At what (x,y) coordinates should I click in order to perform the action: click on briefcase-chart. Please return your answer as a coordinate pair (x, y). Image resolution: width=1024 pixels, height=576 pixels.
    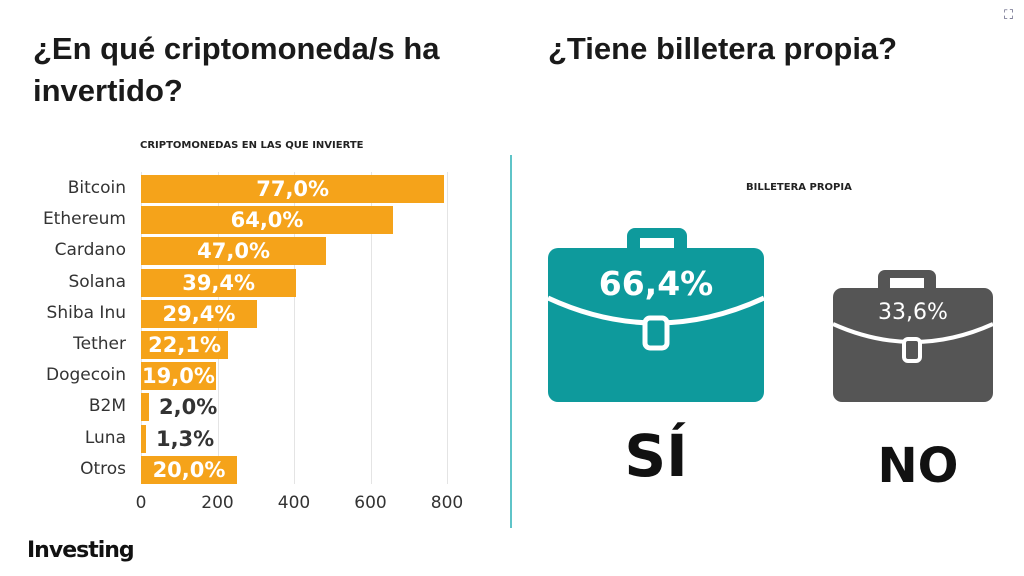
    Looking at the image, I should click on (770, 315).